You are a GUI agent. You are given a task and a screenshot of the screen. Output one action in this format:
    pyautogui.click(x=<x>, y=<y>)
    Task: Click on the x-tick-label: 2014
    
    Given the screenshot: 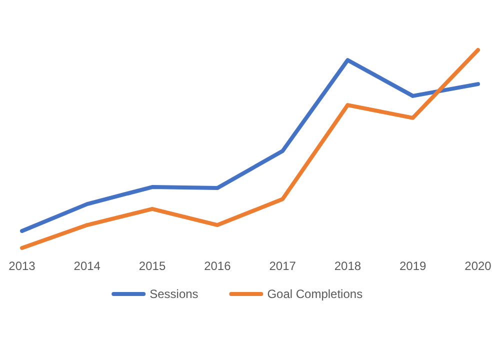 What is the action you would take?
    pyautogui.click(x=87, y=266)
    